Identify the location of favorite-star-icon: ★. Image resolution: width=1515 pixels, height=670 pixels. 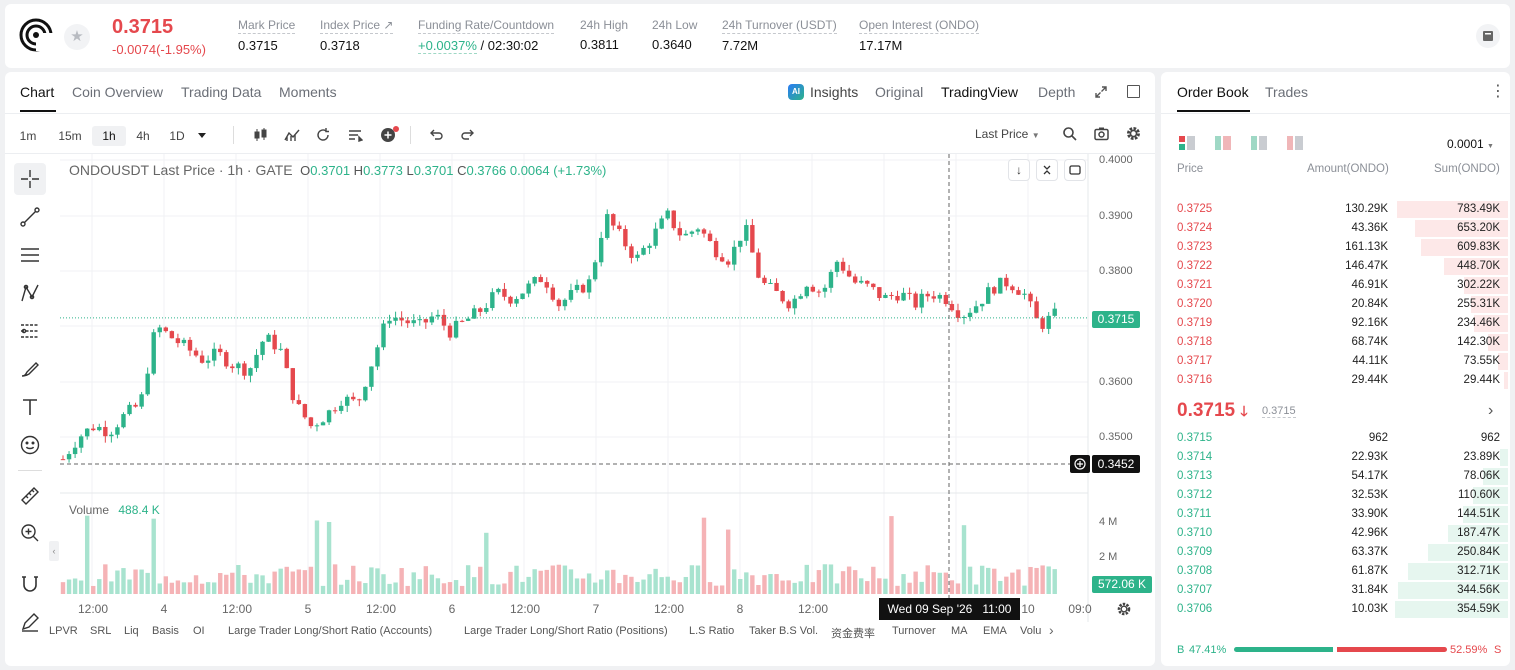
(77, 37).